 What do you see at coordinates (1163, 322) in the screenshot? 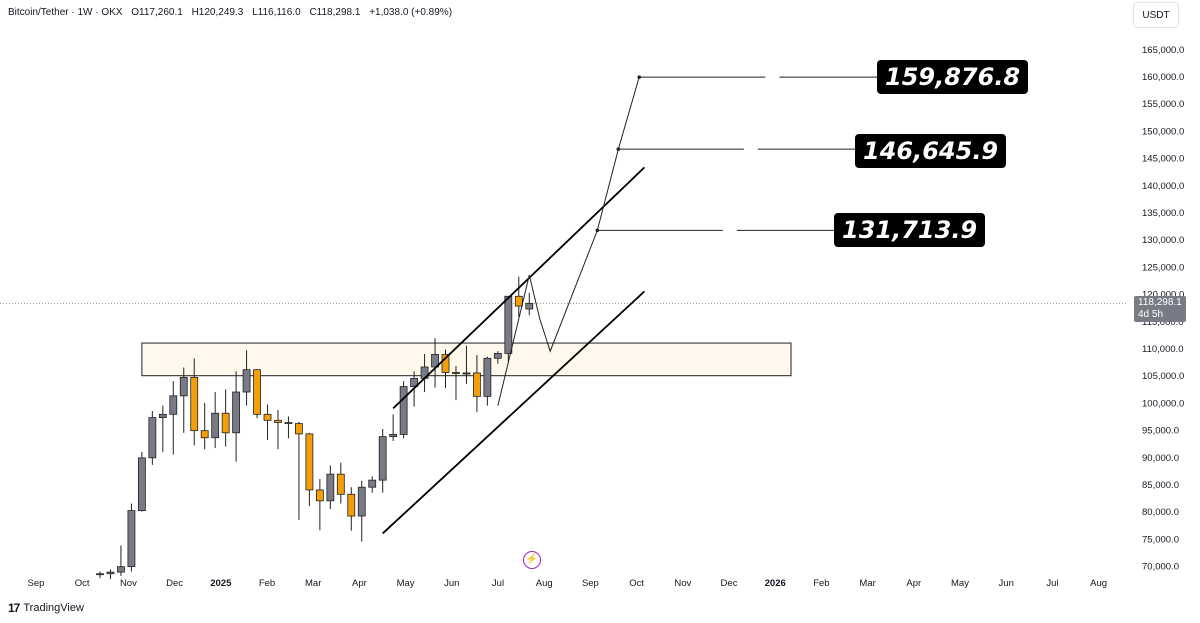
I see `y-axis-tick-label: 115,000.0` at bounding box center [1163, 322].